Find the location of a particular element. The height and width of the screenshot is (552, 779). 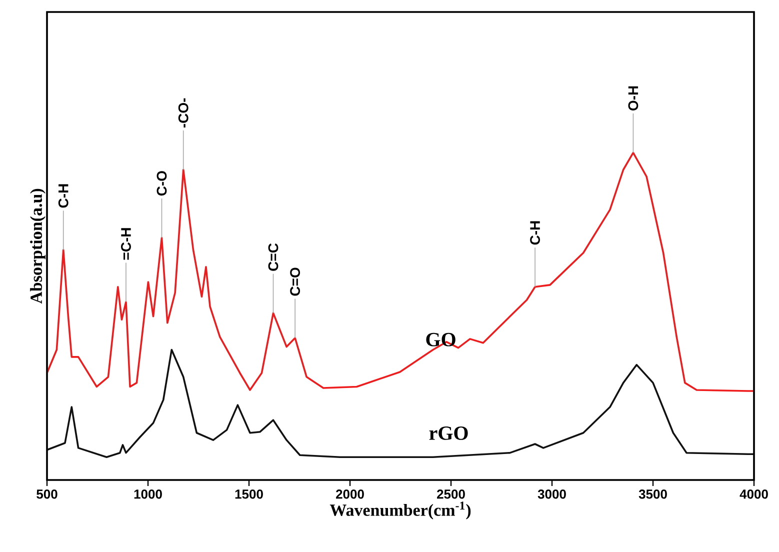

x-tick-label: 2000 is located at coordinates (350, 494).